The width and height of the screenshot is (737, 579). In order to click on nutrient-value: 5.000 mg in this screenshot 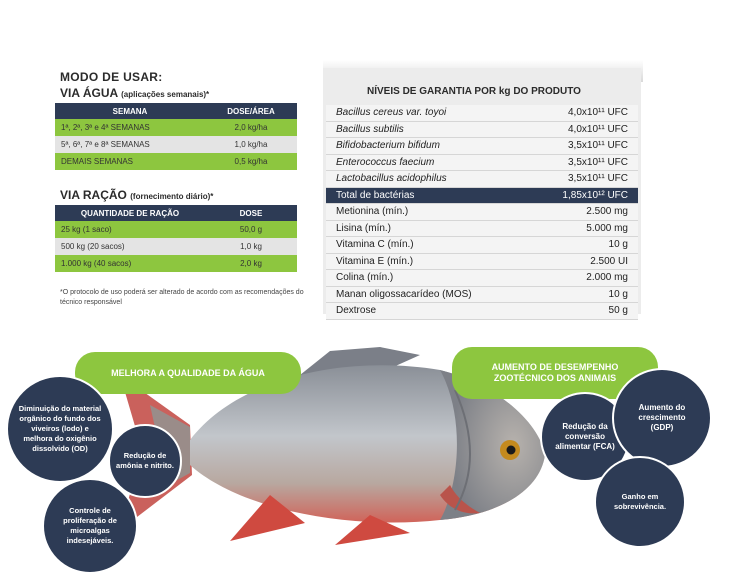, I will do `click(582, 228)`.